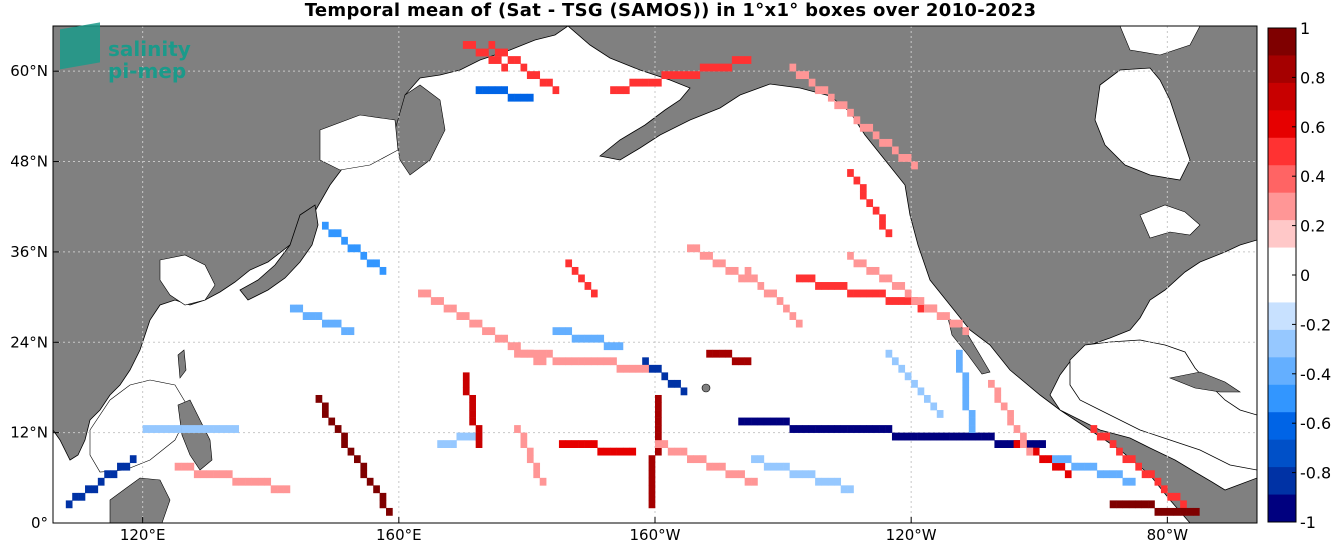  Describe the element at coordinates (182, 364) in the screenshot. I see `taiwan` at that location.